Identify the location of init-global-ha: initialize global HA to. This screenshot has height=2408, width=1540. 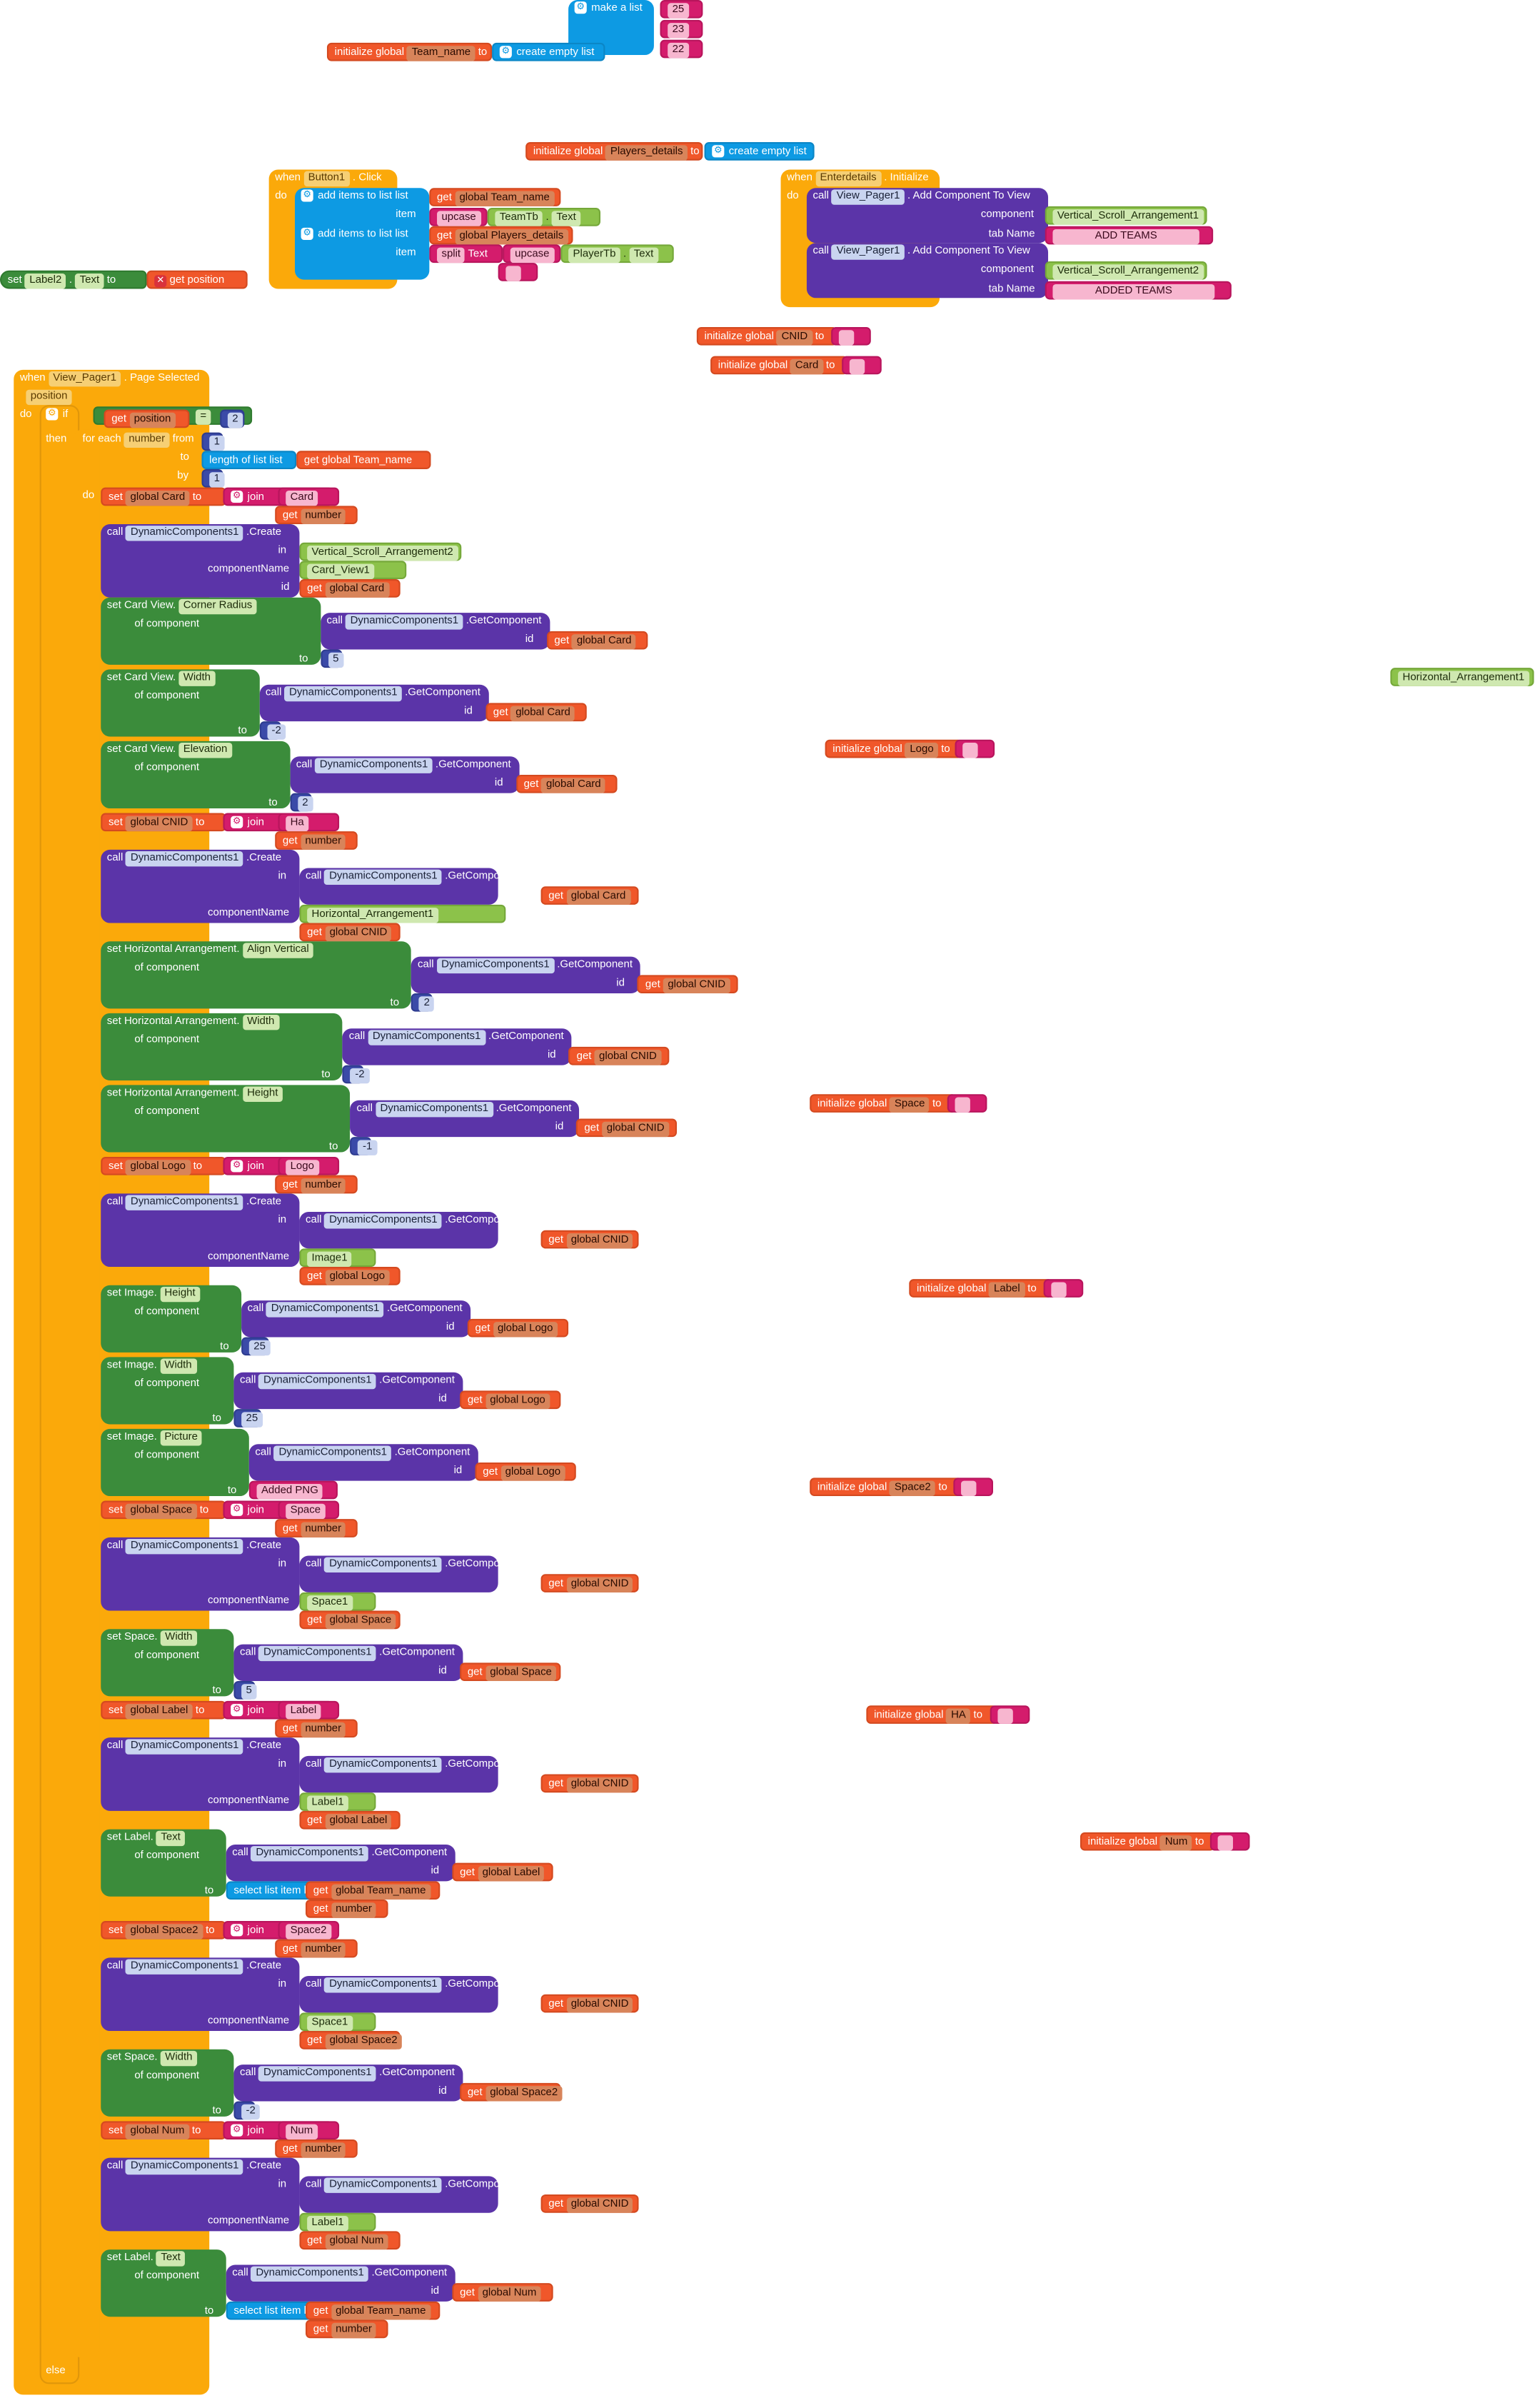
(932, 1714).